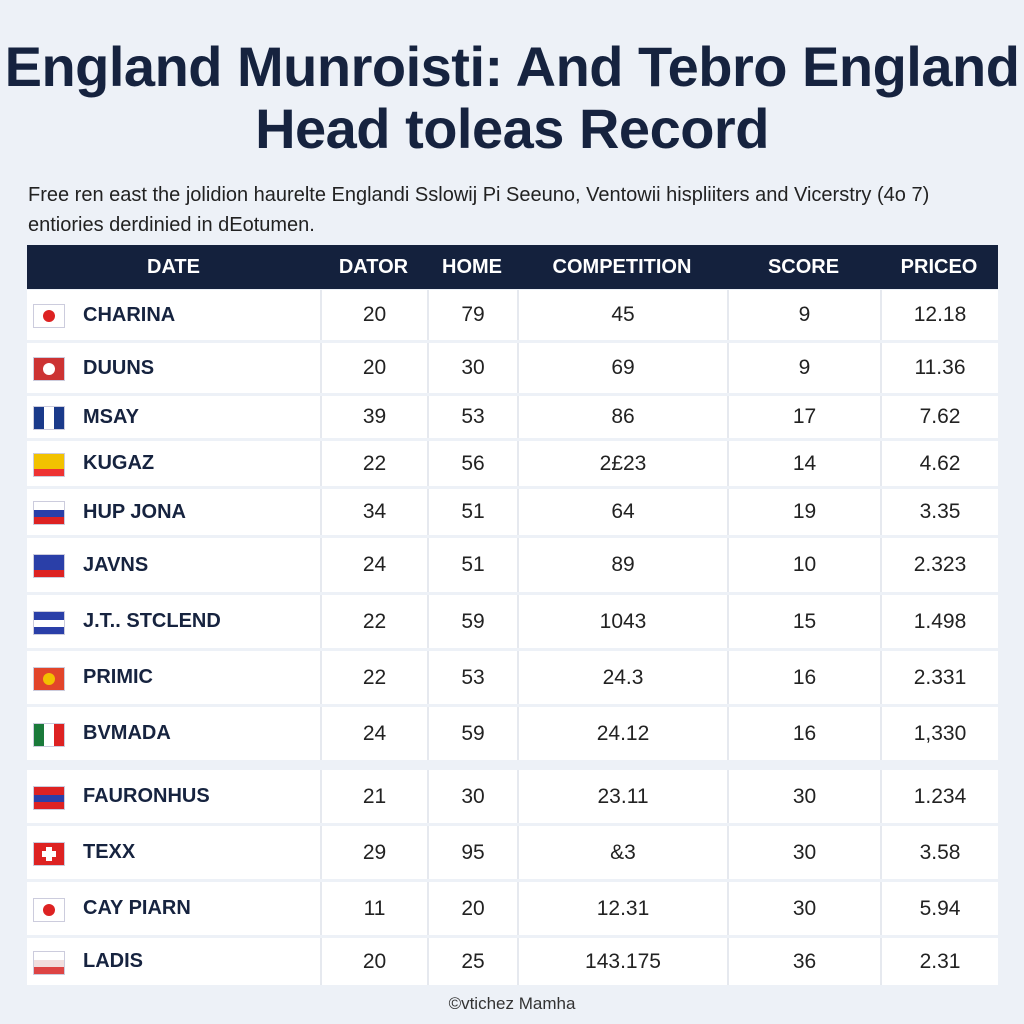 The height and width of the screenshot is (1024, 1024). What do you see at coordinates (472, 852) in the screenshot?
I see `table-cell: 95` at bounding box center [472, 852].